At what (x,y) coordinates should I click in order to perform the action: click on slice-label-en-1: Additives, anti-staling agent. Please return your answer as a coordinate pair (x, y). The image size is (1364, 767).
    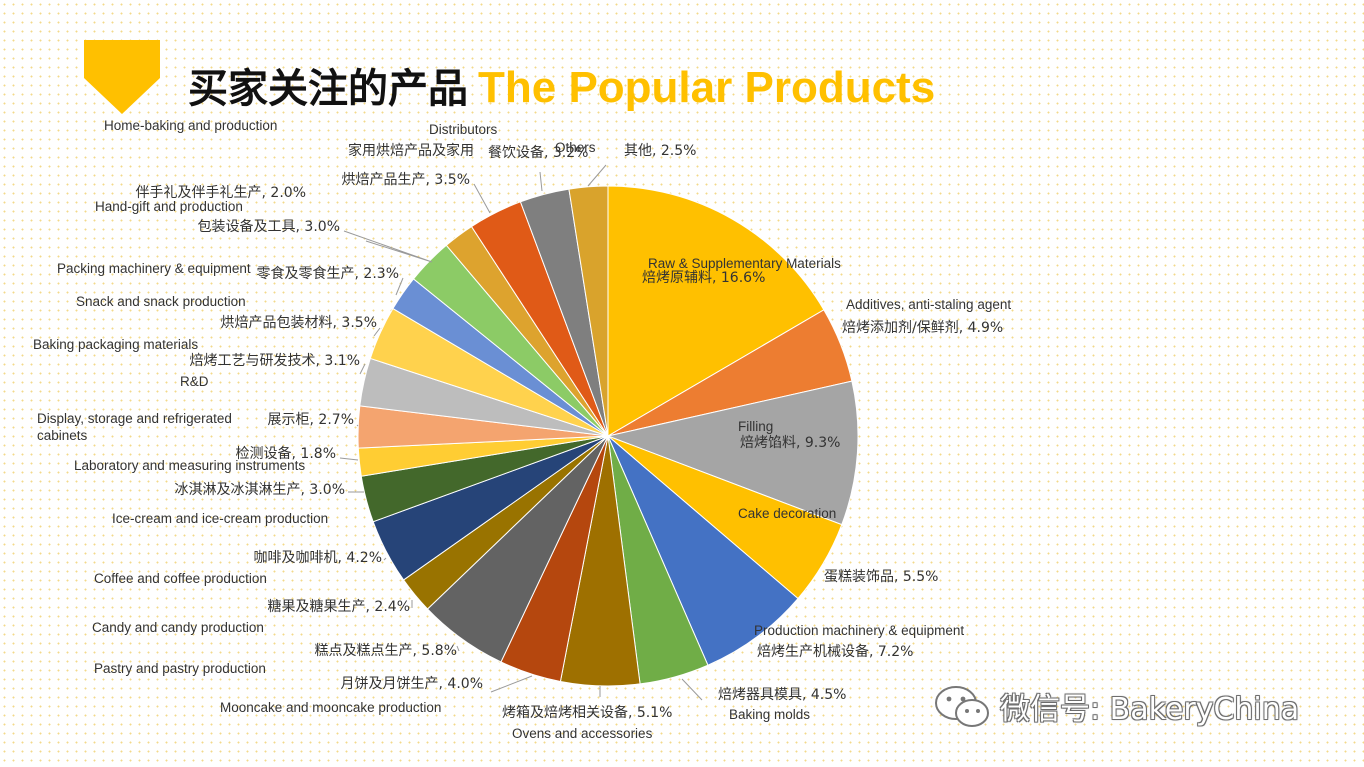
    Looking at the image, I should click on (928, 304).